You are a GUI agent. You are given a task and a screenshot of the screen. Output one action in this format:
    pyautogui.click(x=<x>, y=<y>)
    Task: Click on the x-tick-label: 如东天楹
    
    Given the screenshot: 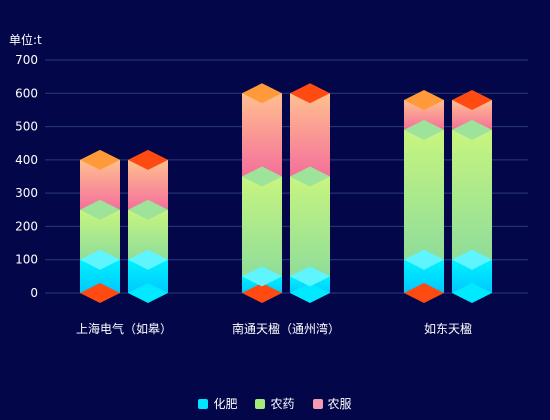 What is the action you would take?
    pyautogui.click(x=448, y=328)
    